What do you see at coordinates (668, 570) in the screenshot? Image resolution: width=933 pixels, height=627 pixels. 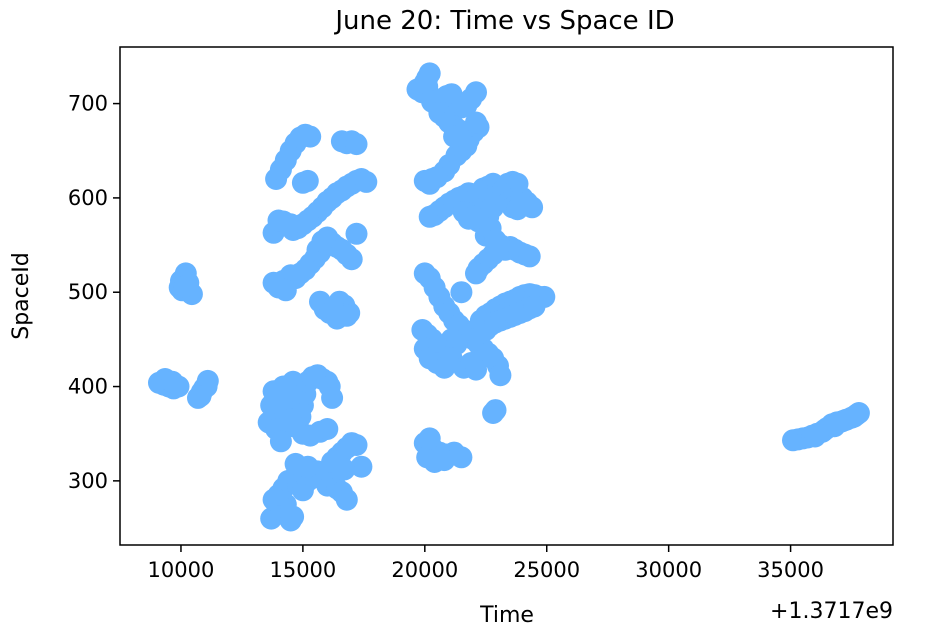 I see `x-tick-label: 30000` at bounding box center [668, 570].